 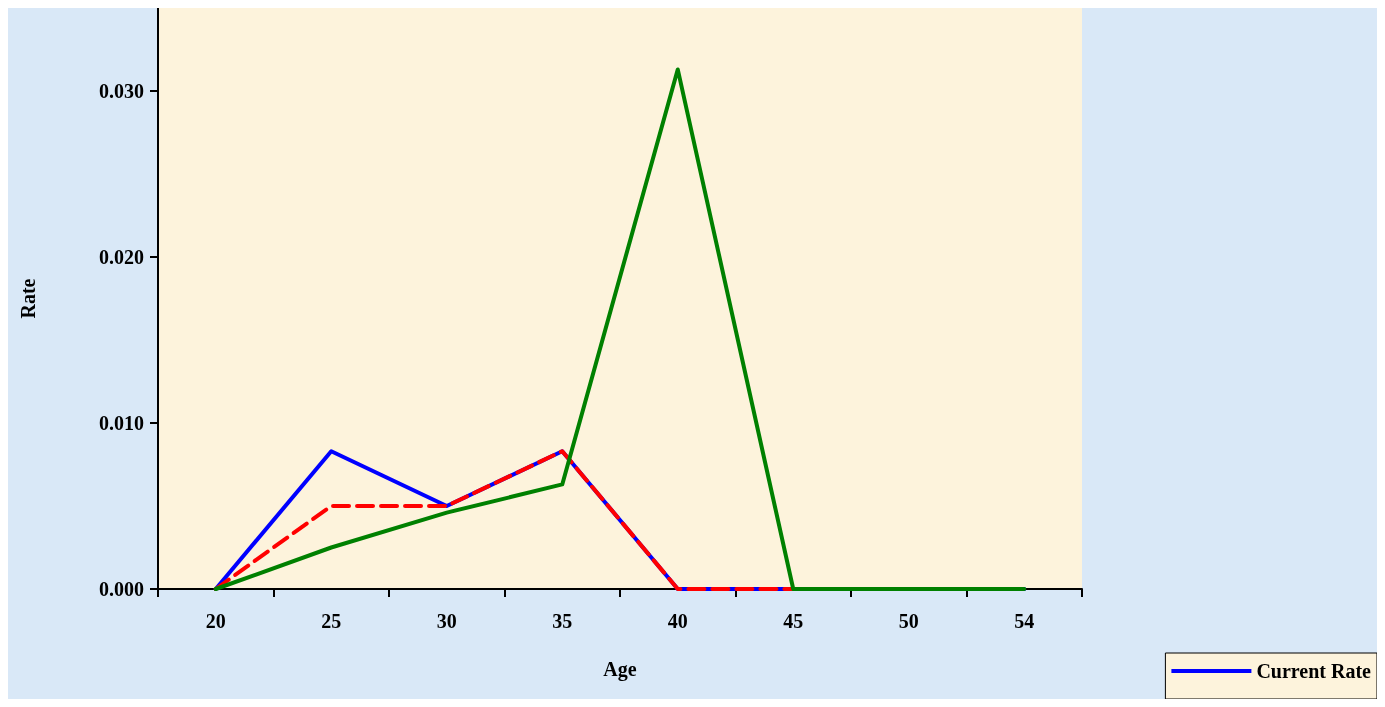 I want to click on x-tick-label: 30, so click(x=446, y=621).